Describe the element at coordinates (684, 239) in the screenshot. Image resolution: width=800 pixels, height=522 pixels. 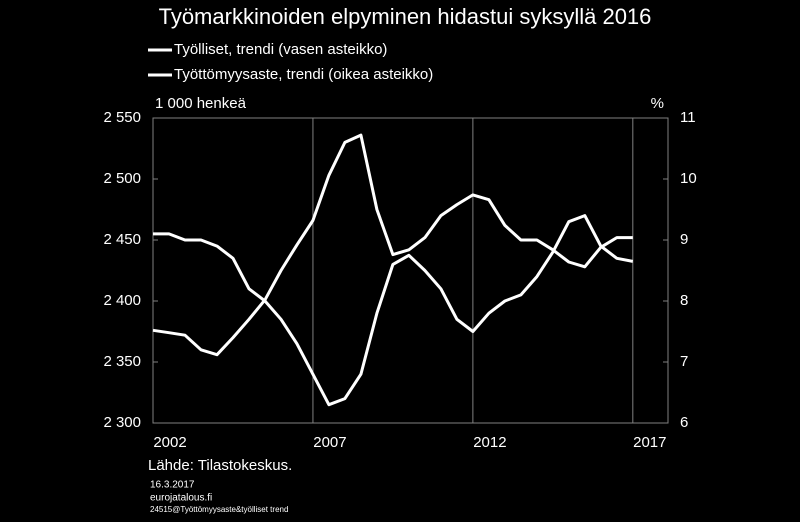
I see `y2-tick-label: 9` at that location.